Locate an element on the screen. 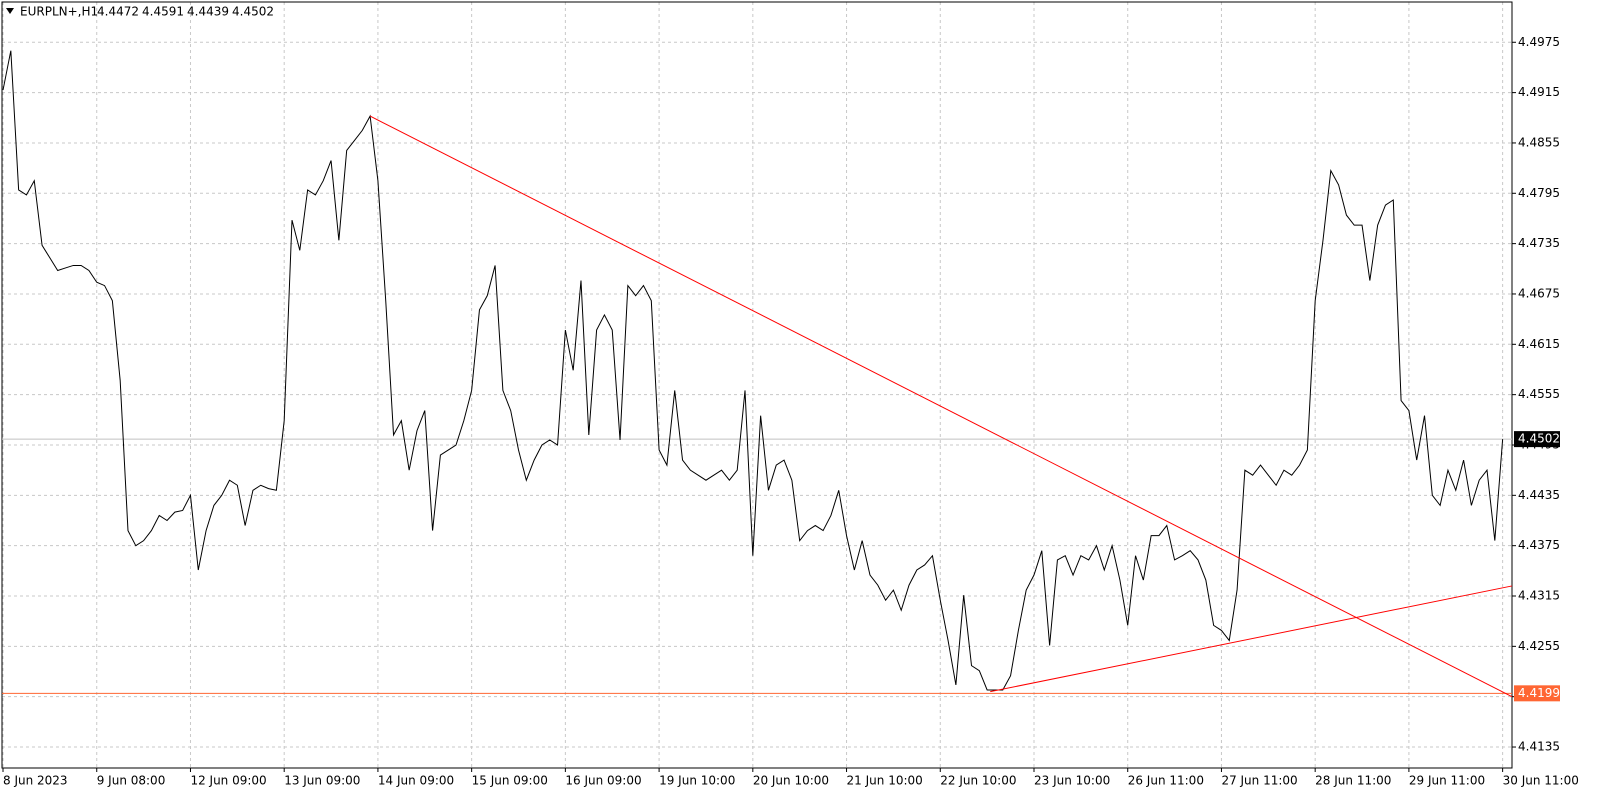 The height and width of the screenshot is (812, 1606). y-tick-label: 4.4735 is located at coordinates (1539, 243).